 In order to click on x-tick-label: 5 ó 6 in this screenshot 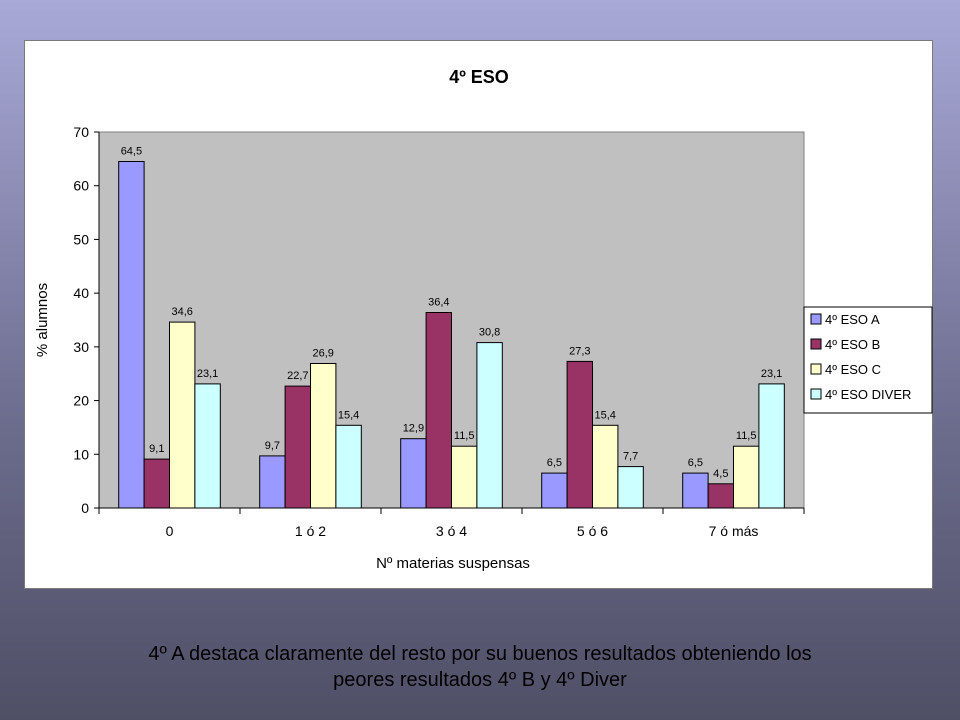, I will do `click(592, 531)`.